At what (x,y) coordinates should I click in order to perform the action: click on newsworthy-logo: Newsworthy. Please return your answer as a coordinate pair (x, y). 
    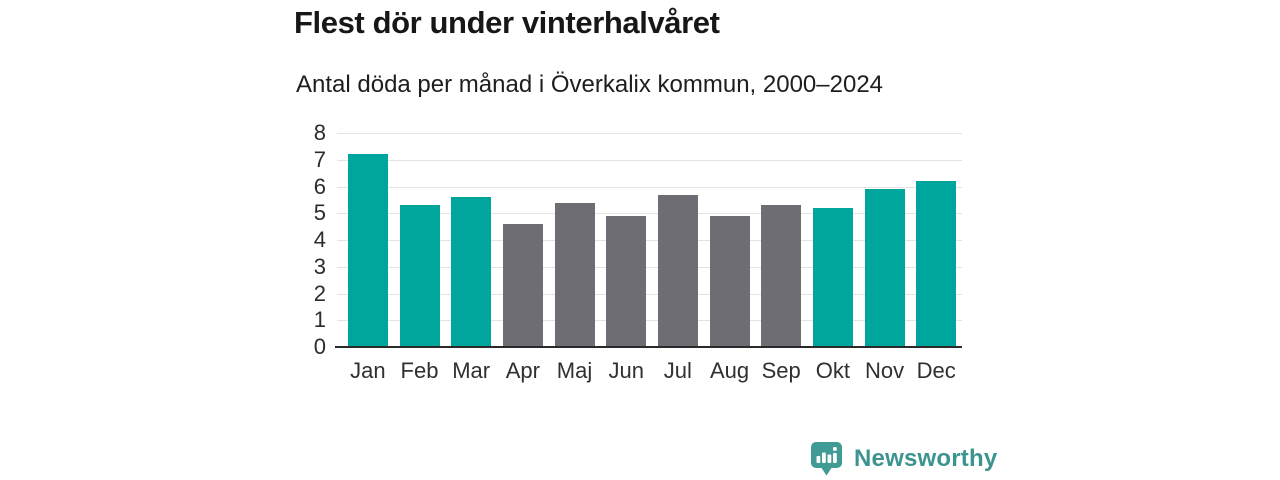
    Looking at the image, I should click on (902, 458).